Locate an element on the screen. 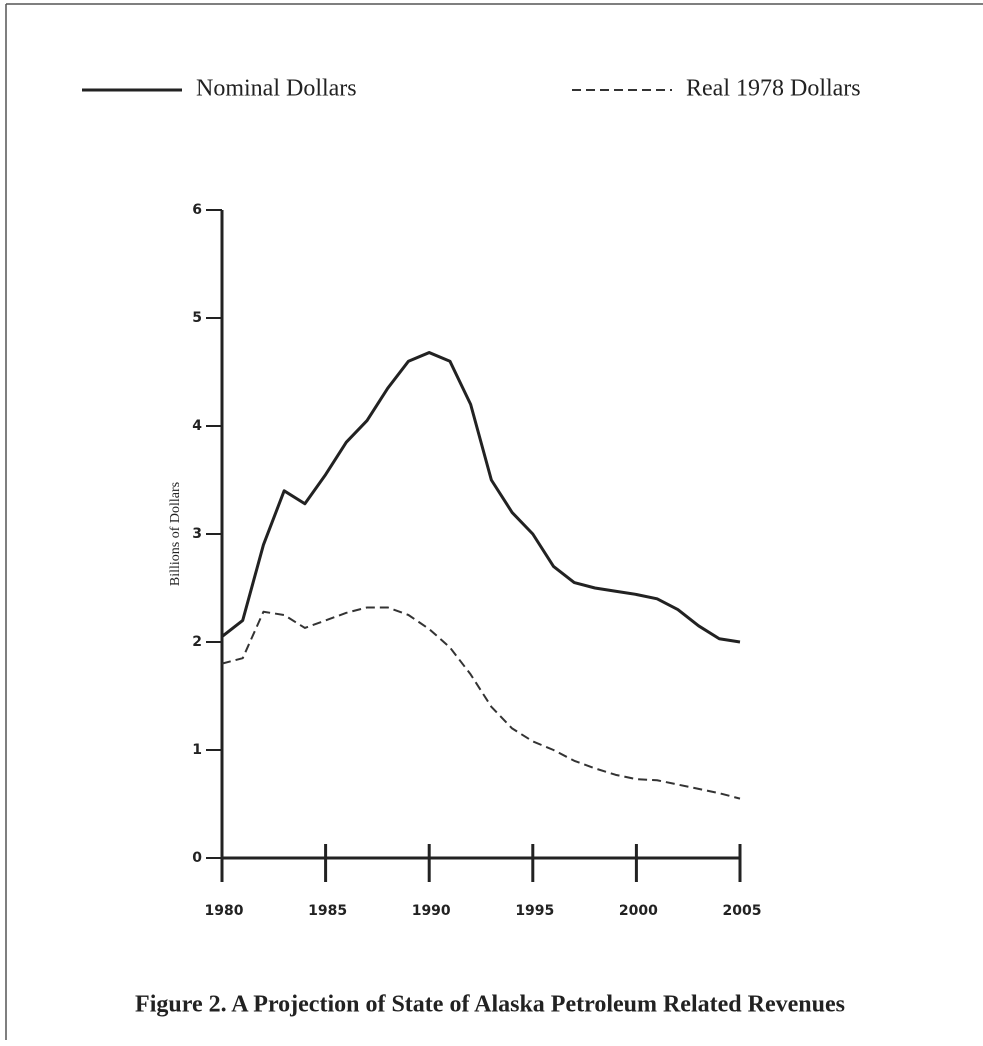 The image size is (983, 1046). y-tick-label: 5 is located at coordinates (197, 318).